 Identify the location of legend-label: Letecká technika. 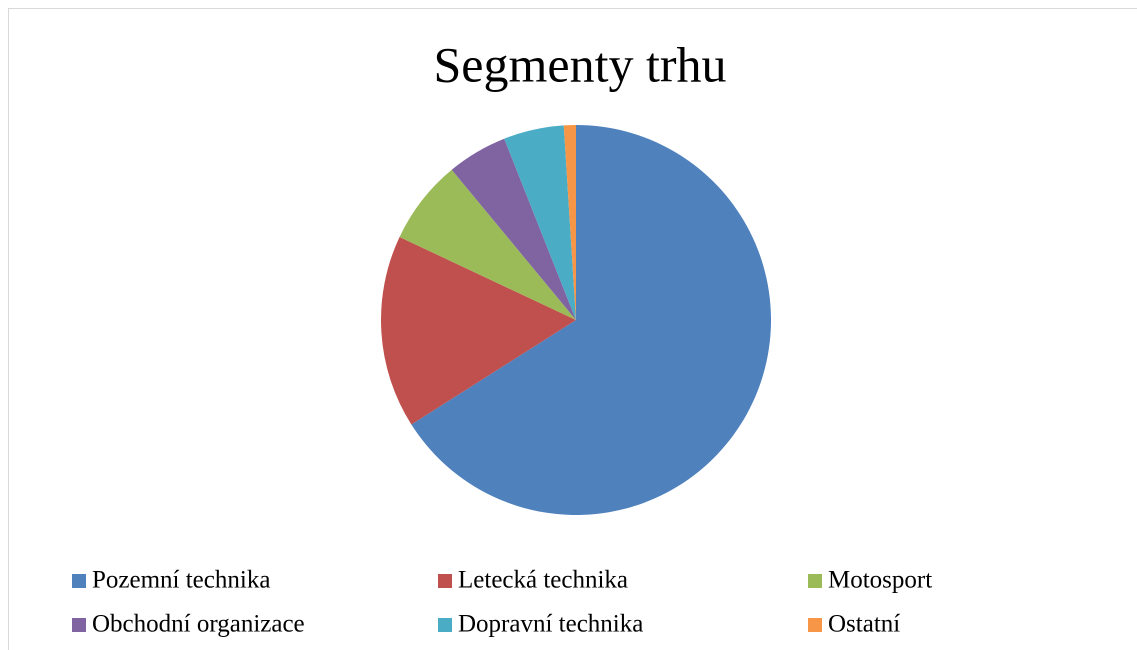
(543, 580).